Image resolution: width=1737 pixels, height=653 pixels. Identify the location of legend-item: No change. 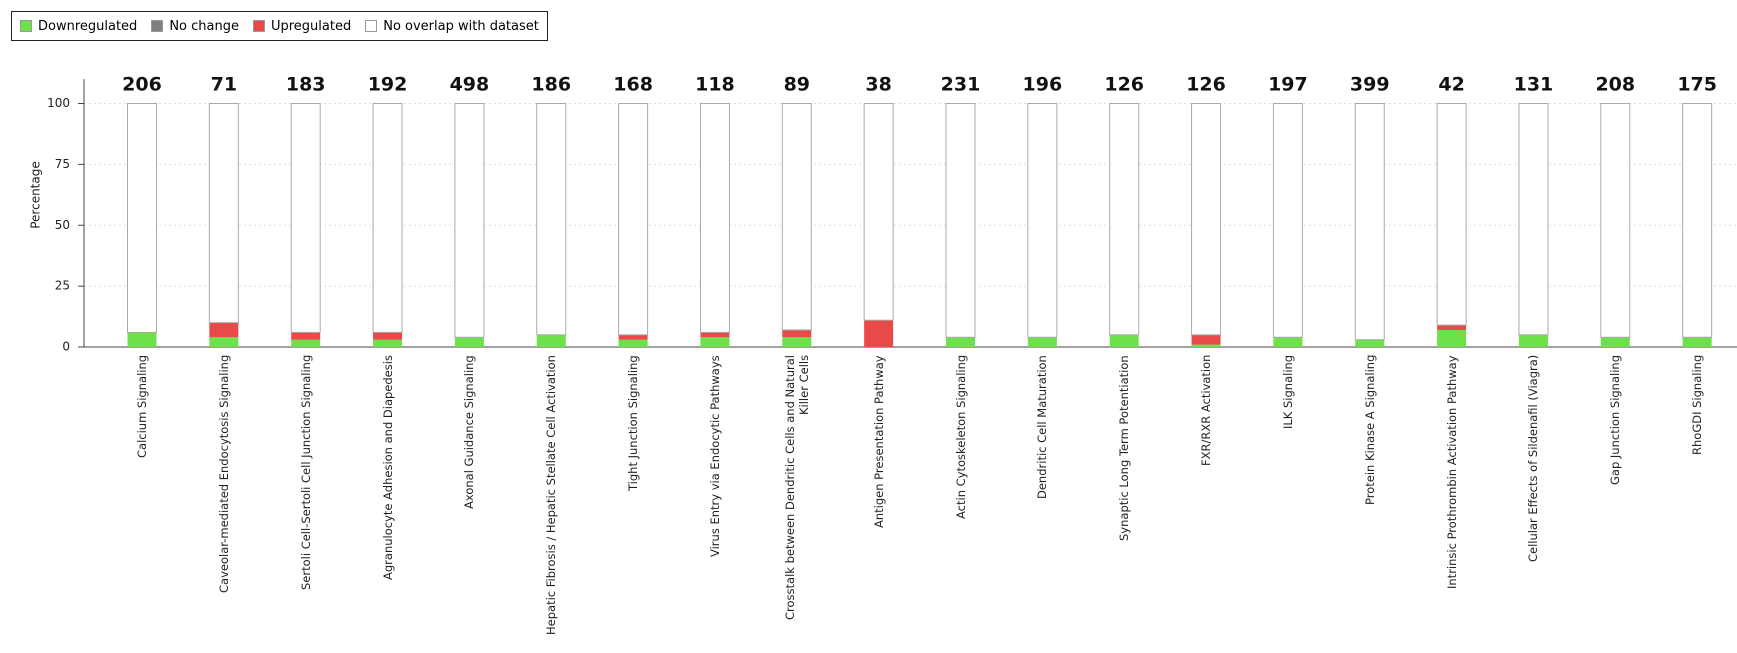
(195, 26).